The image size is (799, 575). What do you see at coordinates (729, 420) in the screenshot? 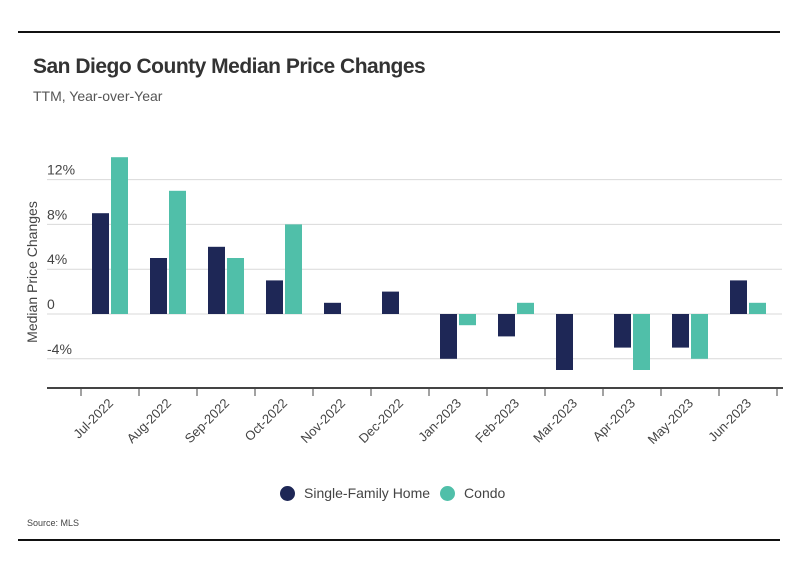
I see `x-tick-label: Jun-2023` at bounding box center [729, 420].